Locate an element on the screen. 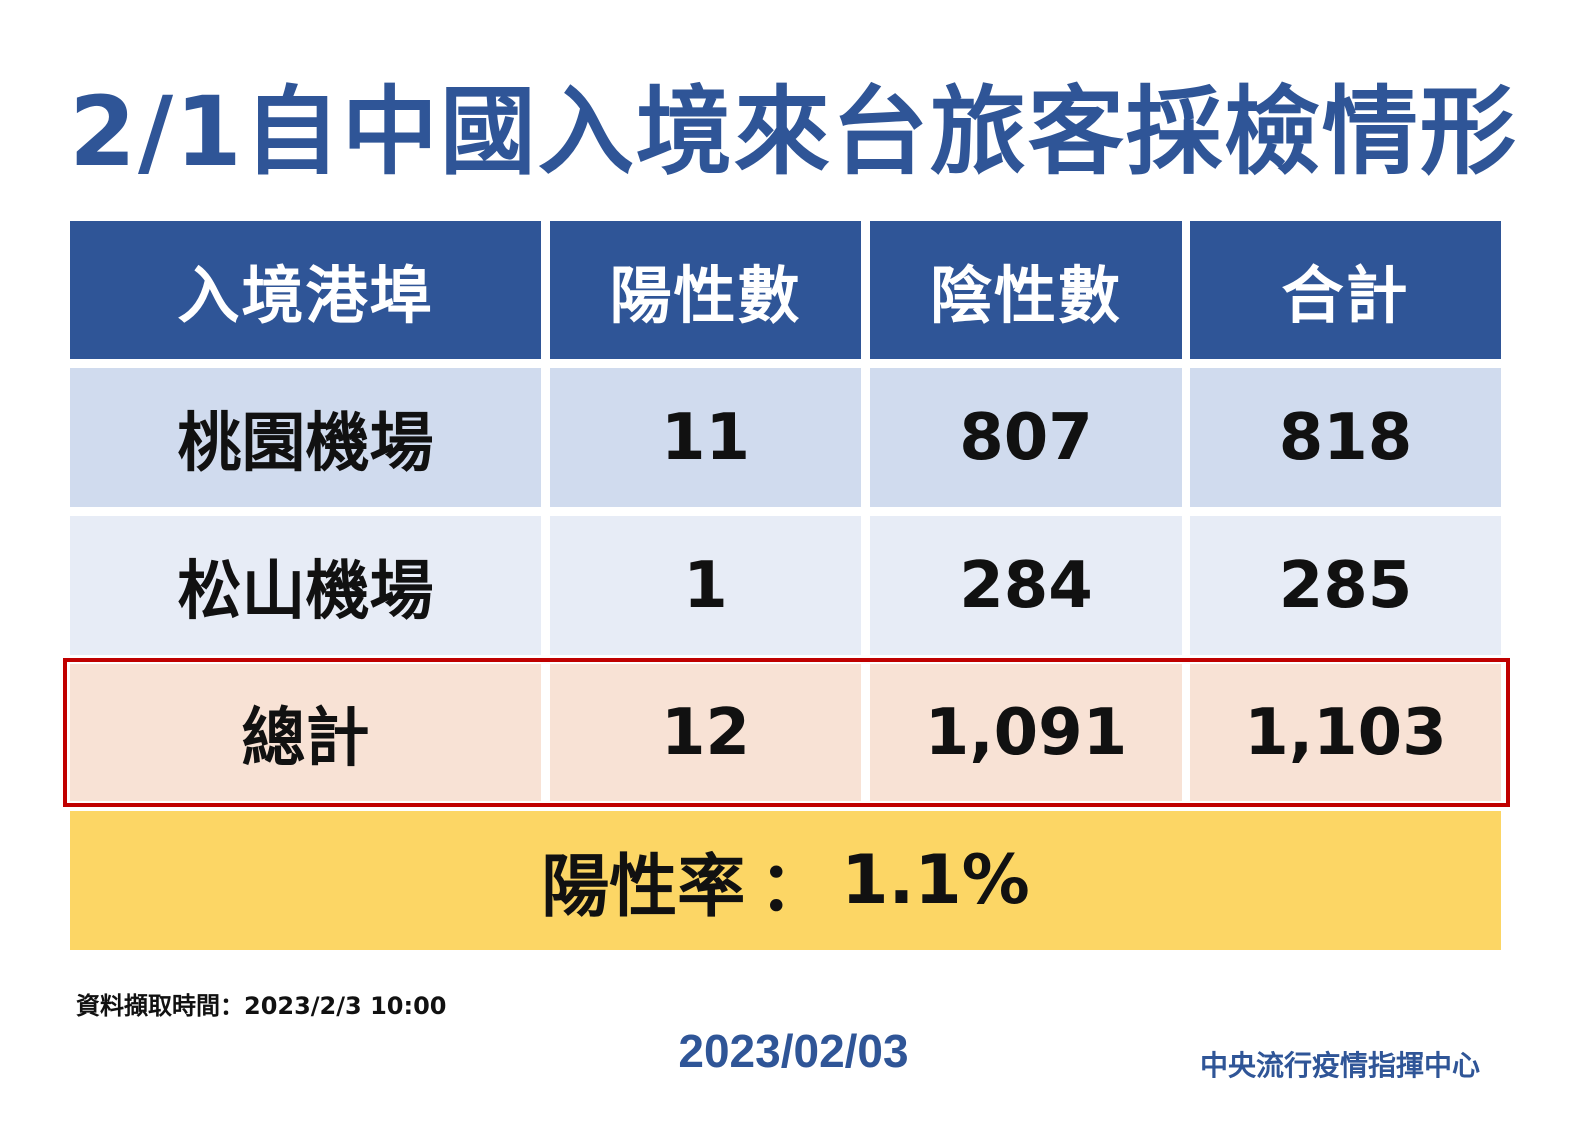  table-row: 松山機場 1 284 285 is located at coordinates (785, 585).